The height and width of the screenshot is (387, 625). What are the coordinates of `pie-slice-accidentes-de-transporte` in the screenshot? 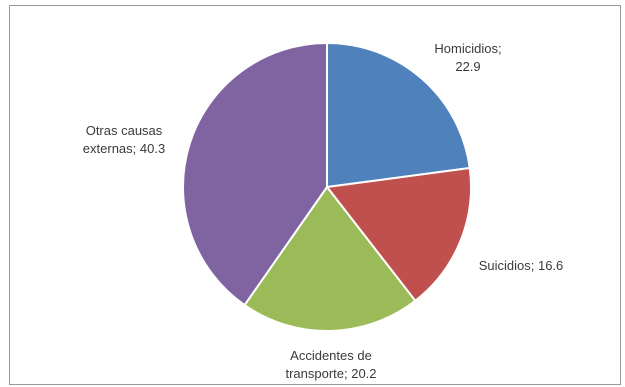 It's located at (330, 258).